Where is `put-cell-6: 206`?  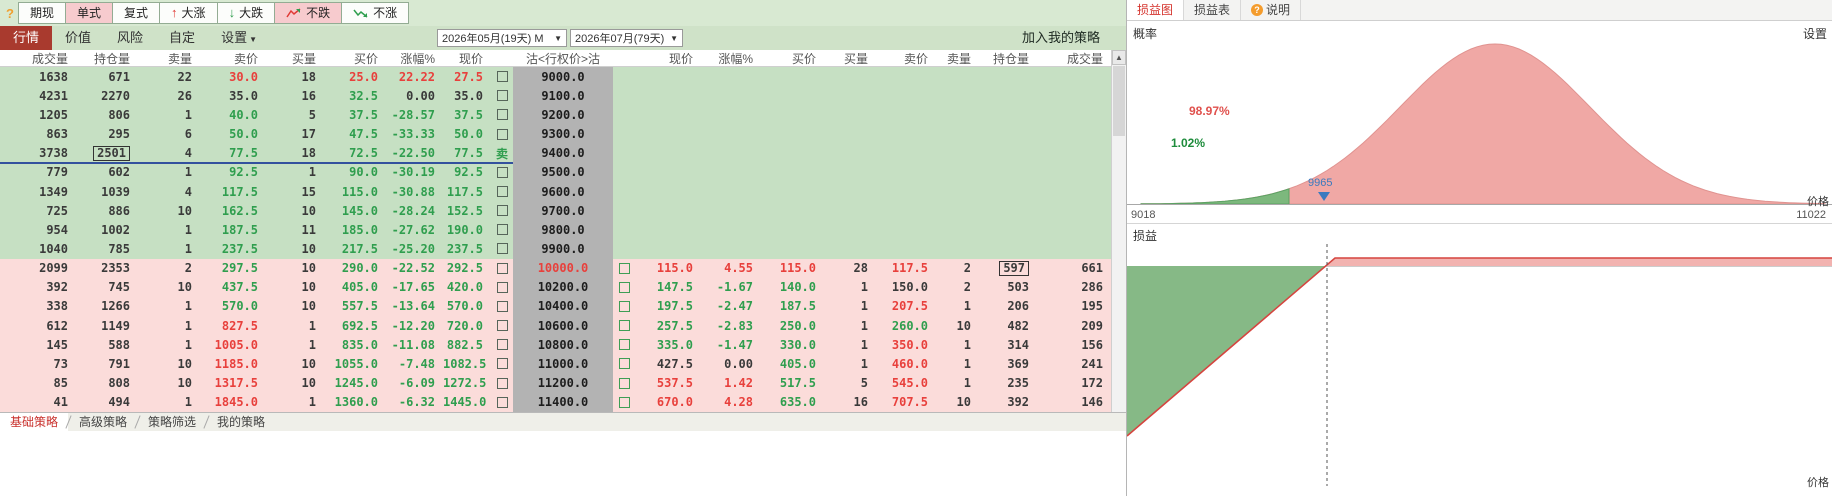 put-cell-6: 206 is located at coordinates (1018, 306).